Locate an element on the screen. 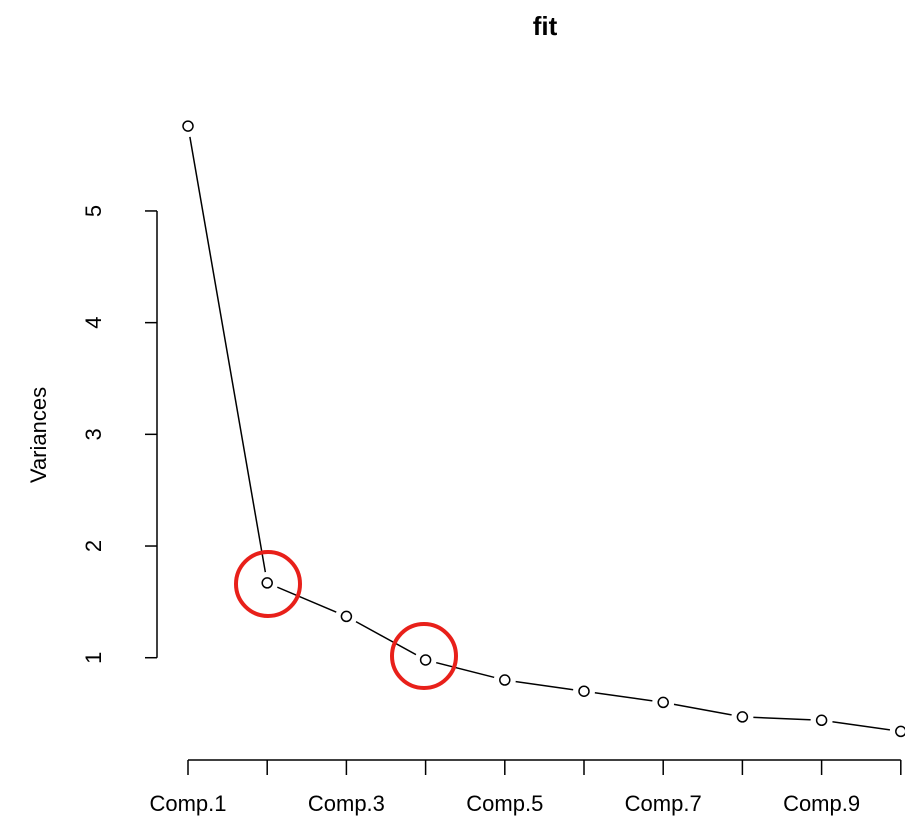 The image size is (905, 832). x-tick-label: Comp.9 is located at coordinates (821, 803).